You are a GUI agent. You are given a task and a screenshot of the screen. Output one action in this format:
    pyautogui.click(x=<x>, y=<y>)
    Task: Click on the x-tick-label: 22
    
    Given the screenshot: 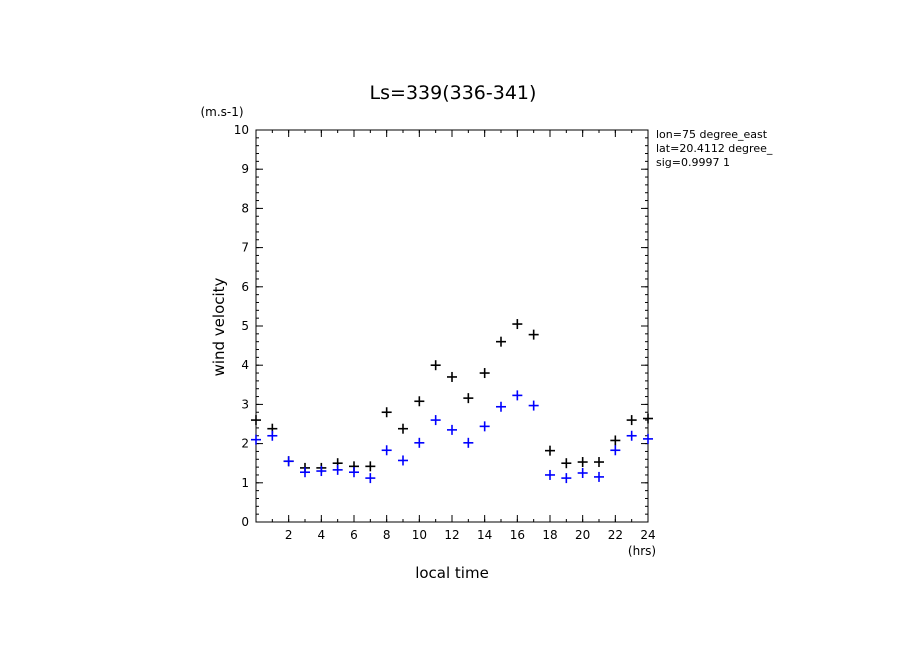 What is the action you would take?
    pyautogui.click(x=615, y=535)
    